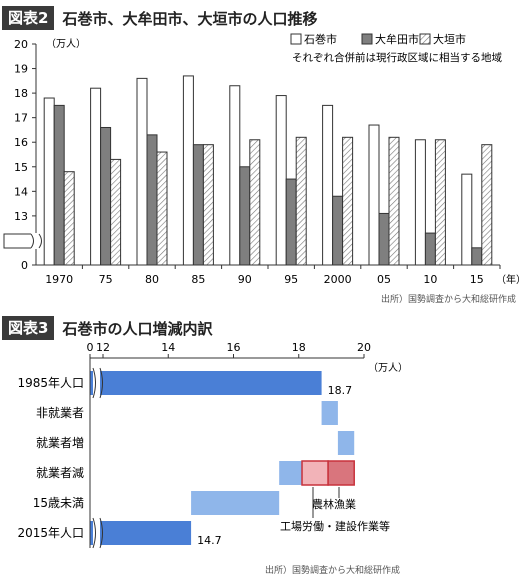  Describe the element at coordinates (320, 39) in the screenshot. I see `legend-label-ishinomaki: 石巻市` at that location.